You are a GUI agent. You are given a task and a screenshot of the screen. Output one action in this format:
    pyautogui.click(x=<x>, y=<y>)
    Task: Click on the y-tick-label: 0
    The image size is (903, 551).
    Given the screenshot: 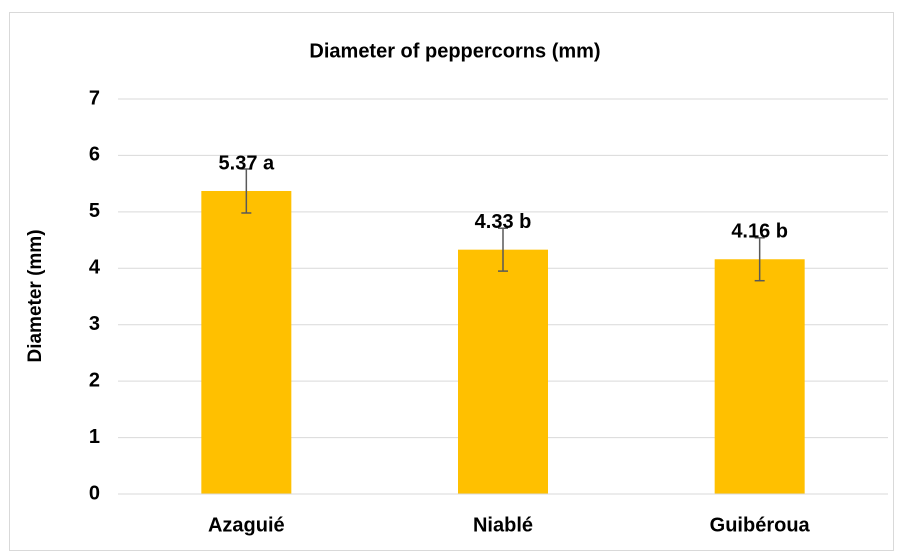 What is the action you would take?
    pyautogui.click(x=94, y=493)
    